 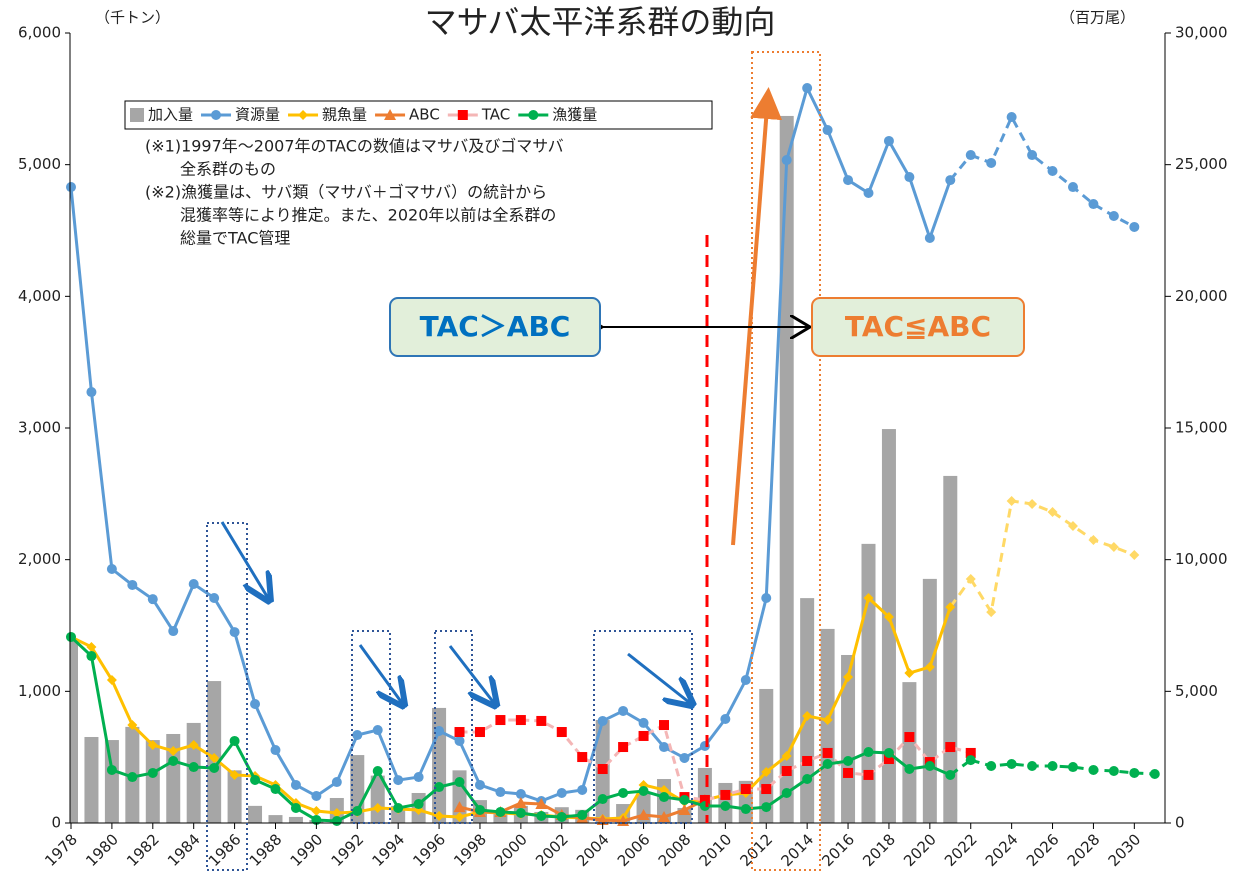 I want to click on x-tick-label: 1982, so click(x=143, y=850).